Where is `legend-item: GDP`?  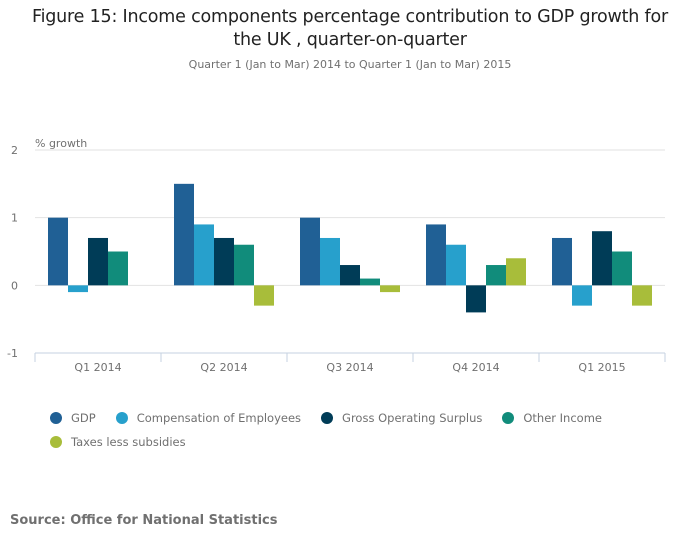
legend-item: GDP is located at coordinates (73, 418).